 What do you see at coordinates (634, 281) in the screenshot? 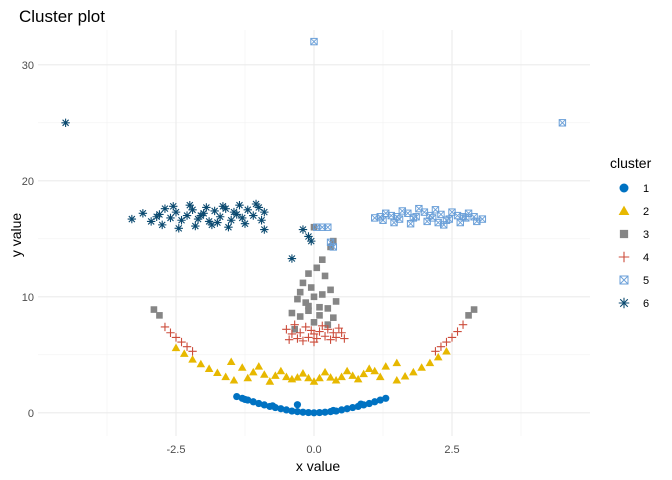
I see `legend-item-5: 5` at bounding box center [634, 281].